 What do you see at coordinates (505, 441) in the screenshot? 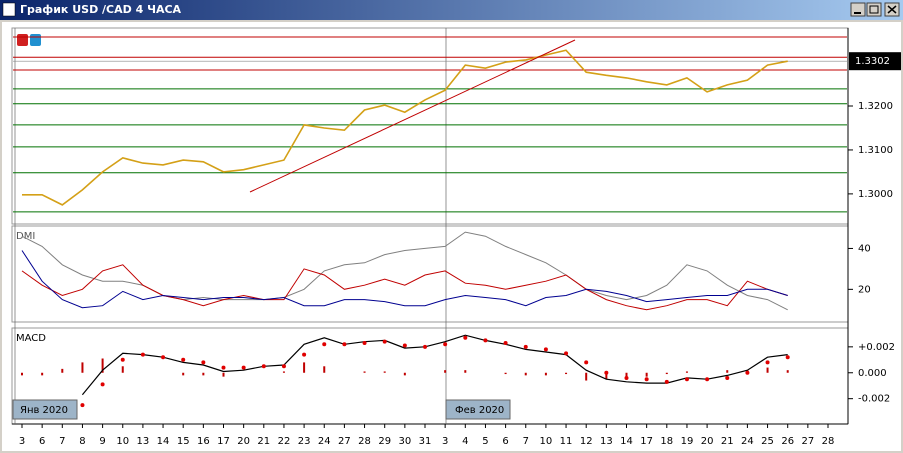
I see `x-tick-label: 6` at bounding box center [505, 441].